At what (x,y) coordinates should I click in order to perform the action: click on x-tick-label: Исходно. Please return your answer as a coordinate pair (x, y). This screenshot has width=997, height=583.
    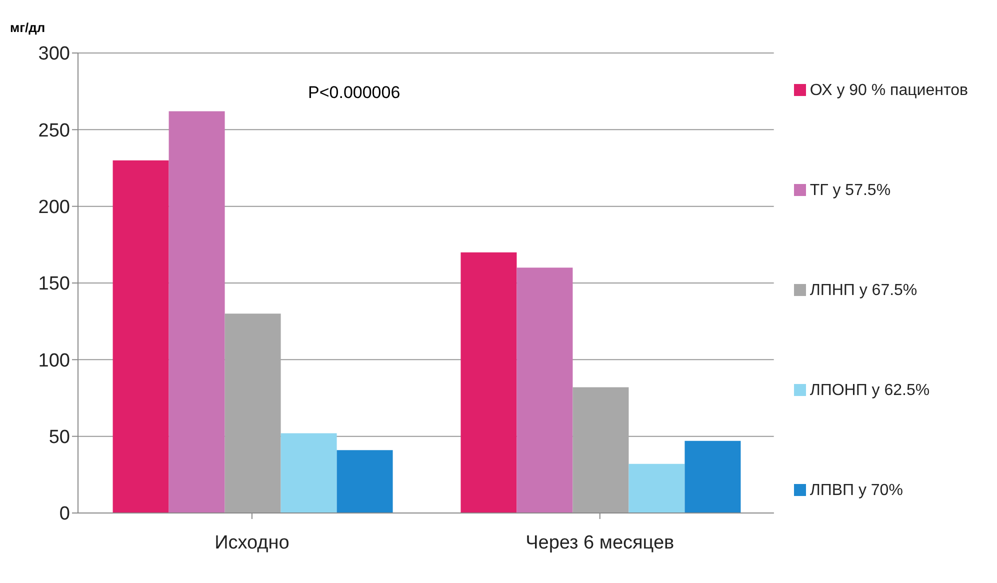
    Looking at the image, I should click on (252, 543).